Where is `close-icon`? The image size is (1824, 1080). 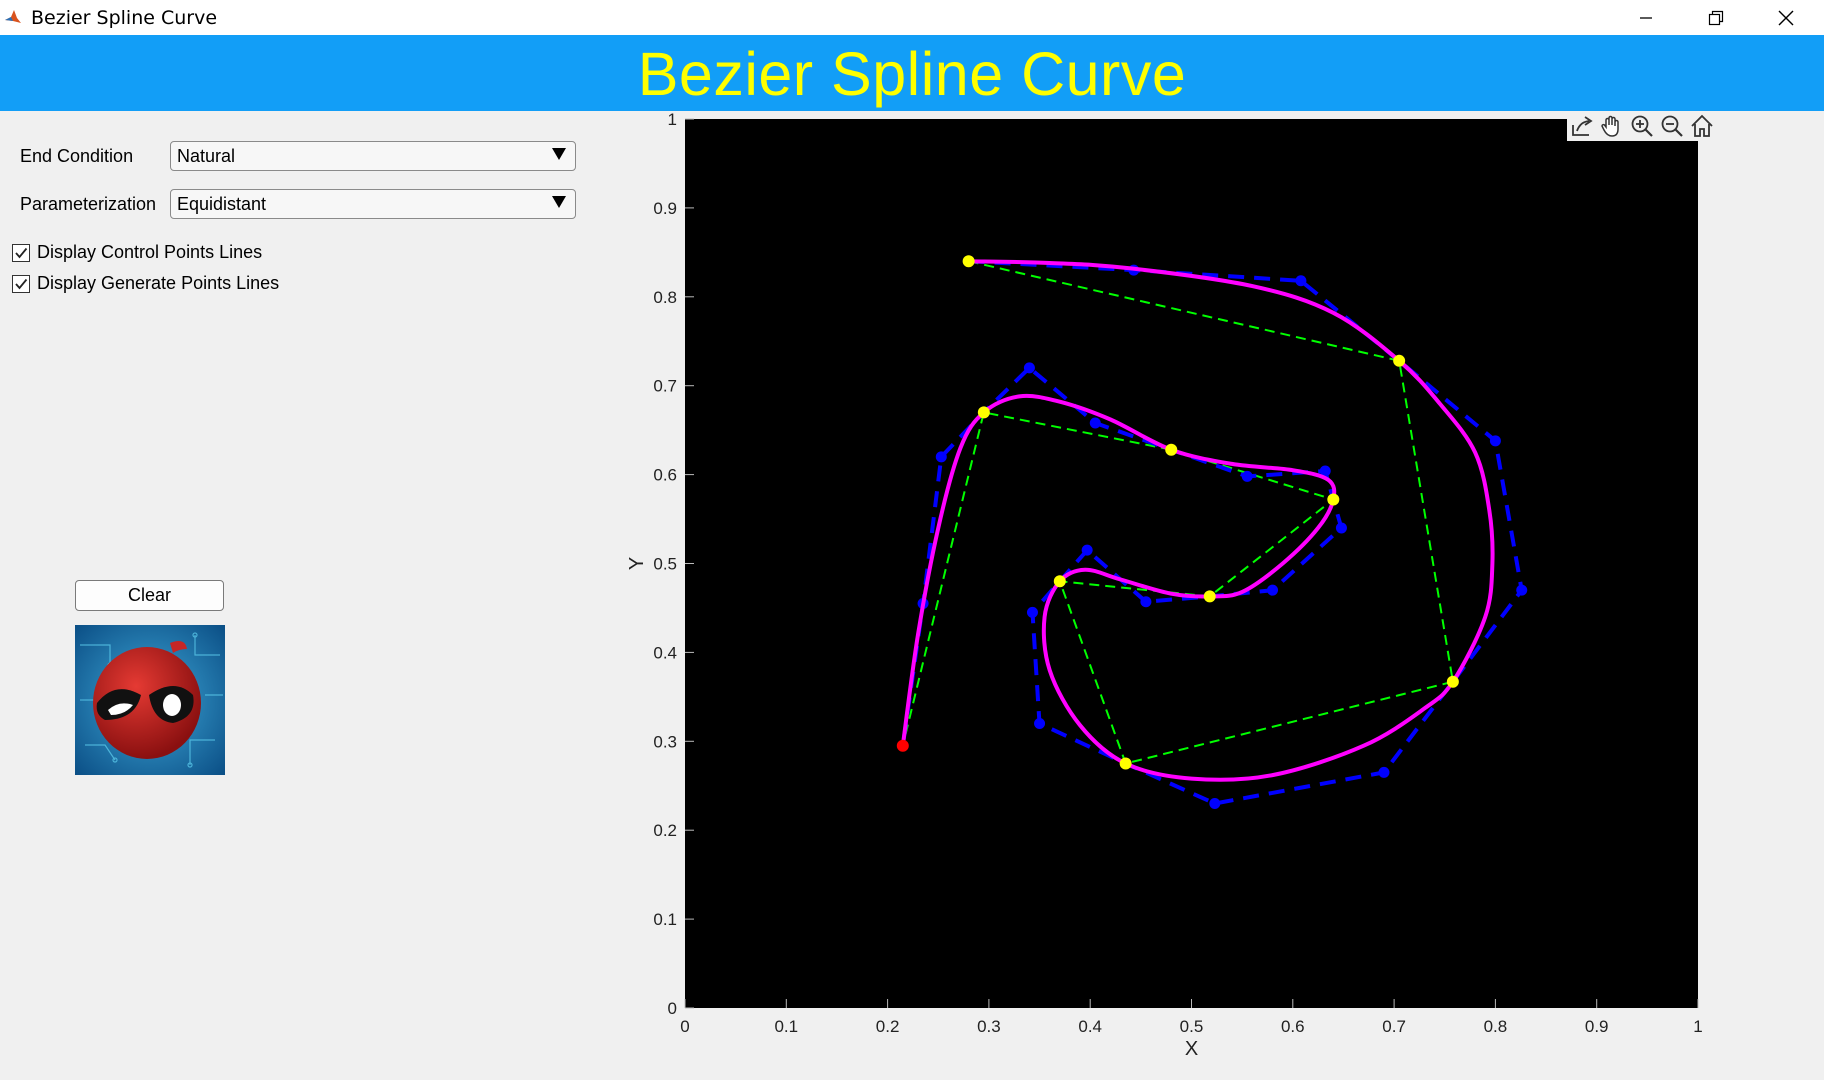 close-icon is located at coordinates (1786, 17).